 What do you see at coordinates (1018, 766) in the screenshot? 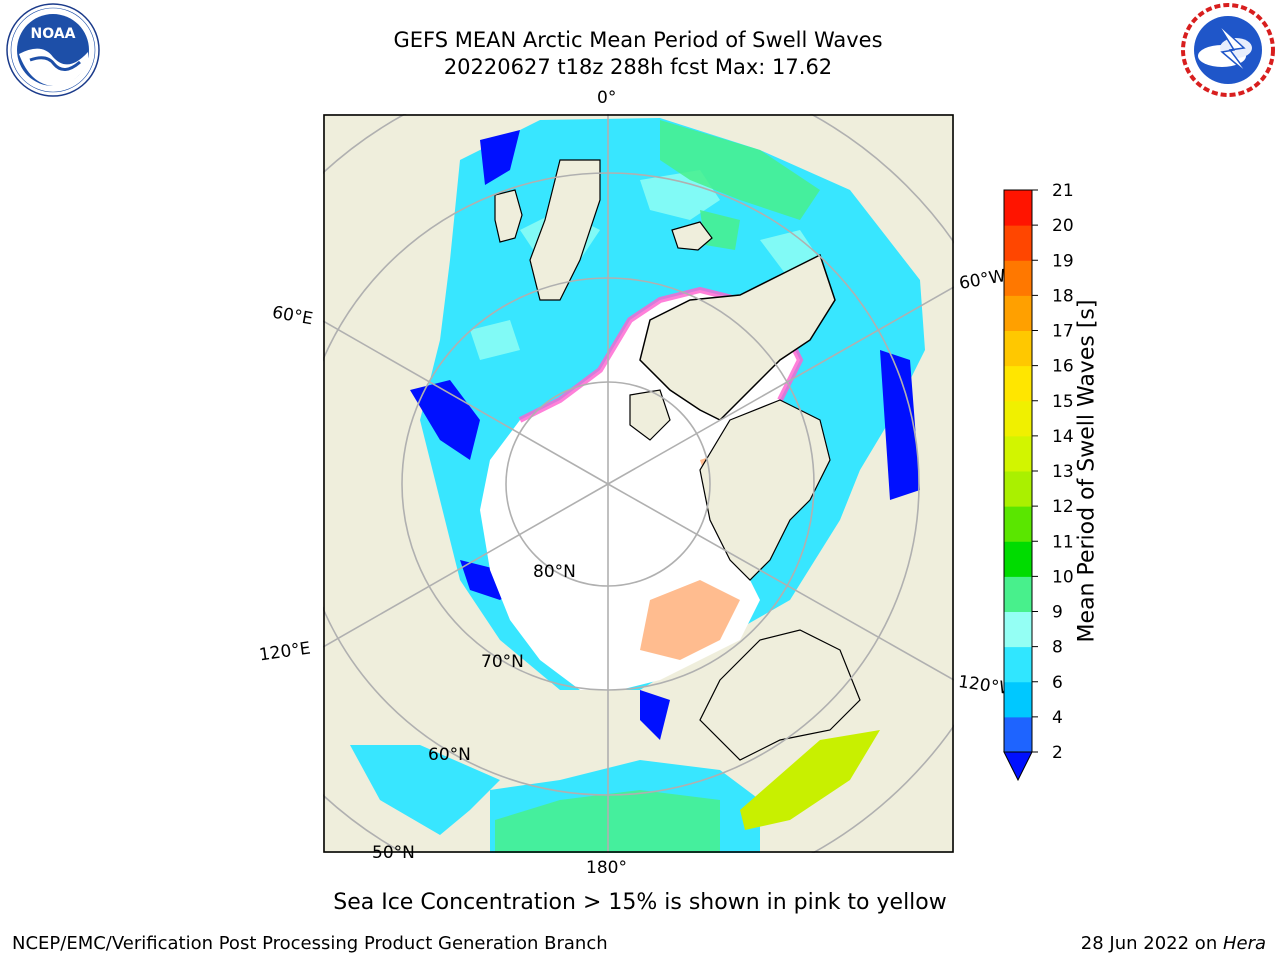
I see `colorbar-extend-arrow` at bounding box center [1018, 766].